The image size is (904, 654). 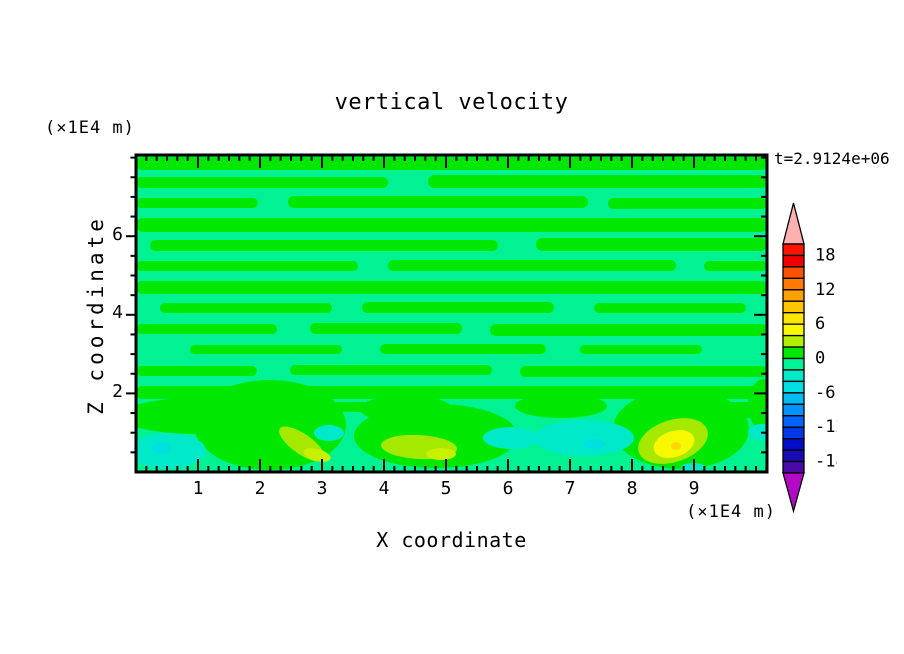 I want to click on colorbar-label: 0, so click(x=820, y=359).